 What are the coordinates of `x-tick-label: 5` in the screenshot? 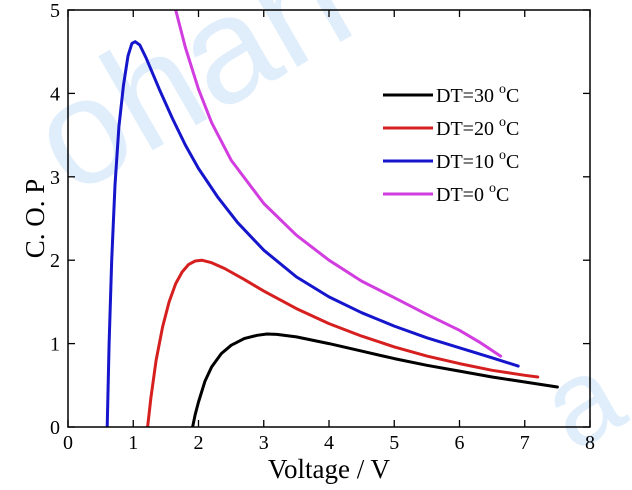 It's located at (394, 443).